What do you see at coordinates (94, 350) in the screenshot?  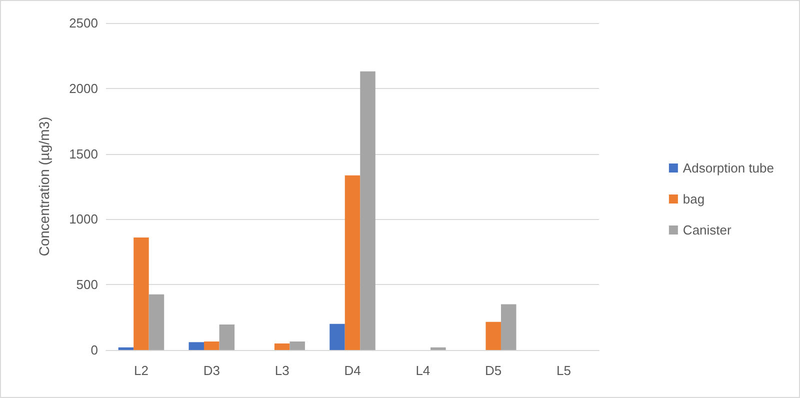 I see `y-tick-label: 0` at bounding box center [94, 350].